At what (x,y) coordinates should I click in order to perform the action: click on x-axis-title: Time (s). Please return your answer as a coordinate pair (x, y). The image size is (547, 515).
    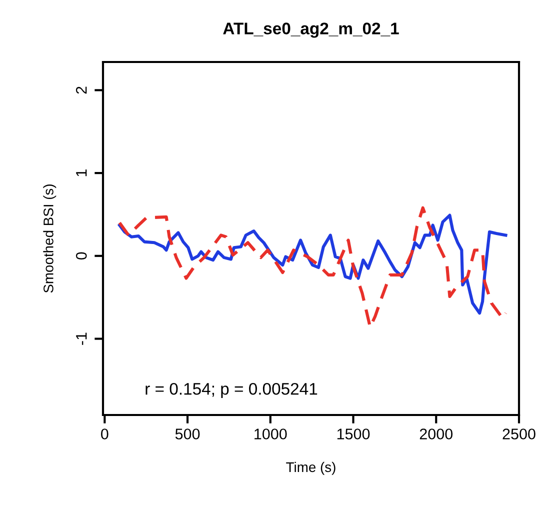
    Looking at the image, I should click on (311, 468).